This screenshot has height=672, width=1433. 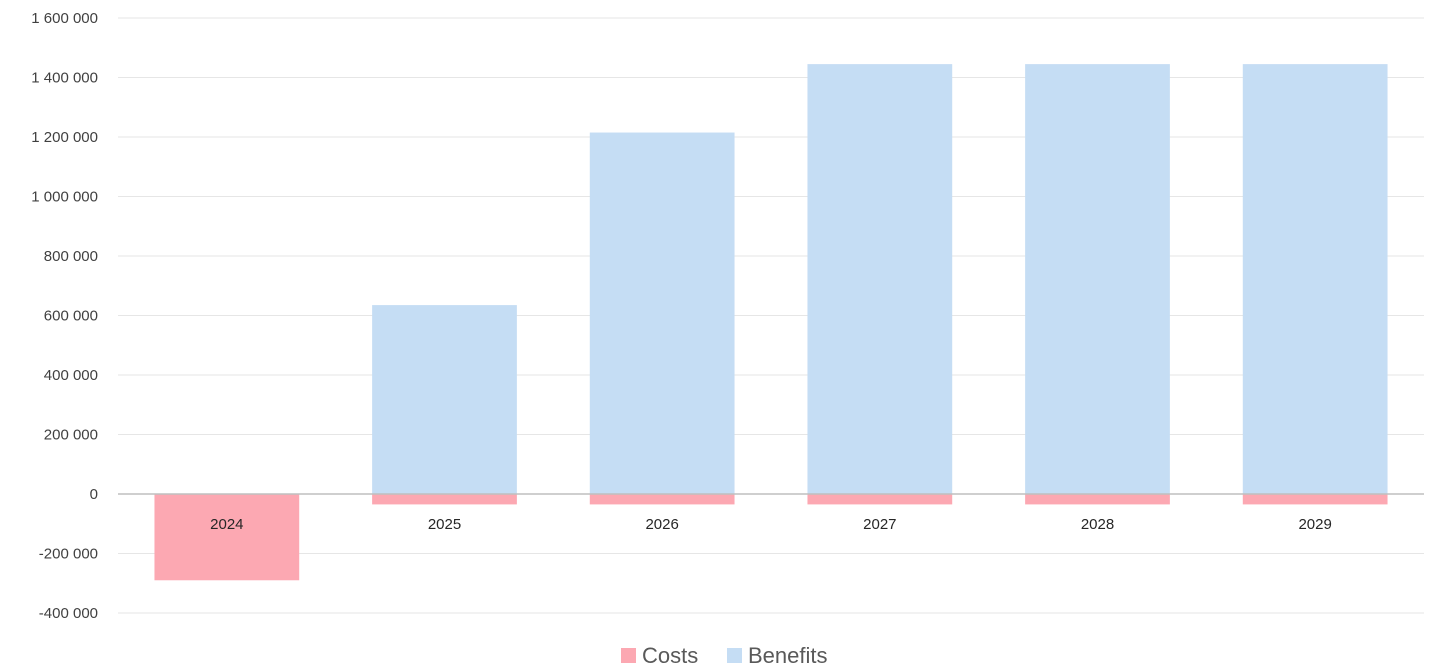 I want to click on bar-costs-2028, so click(x=1097, y=499).